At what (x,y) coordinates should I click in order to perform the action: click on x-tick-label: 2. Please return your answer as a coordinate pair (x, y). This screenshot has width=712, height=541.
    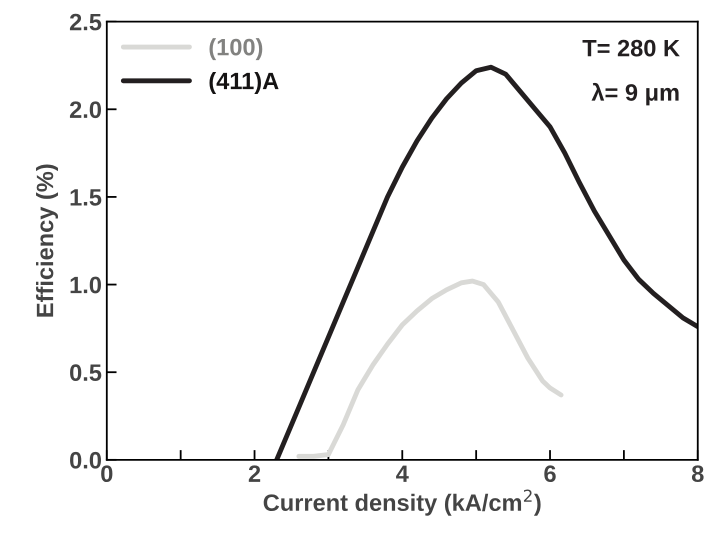
    Looking at the image, I should click on (254, 473).